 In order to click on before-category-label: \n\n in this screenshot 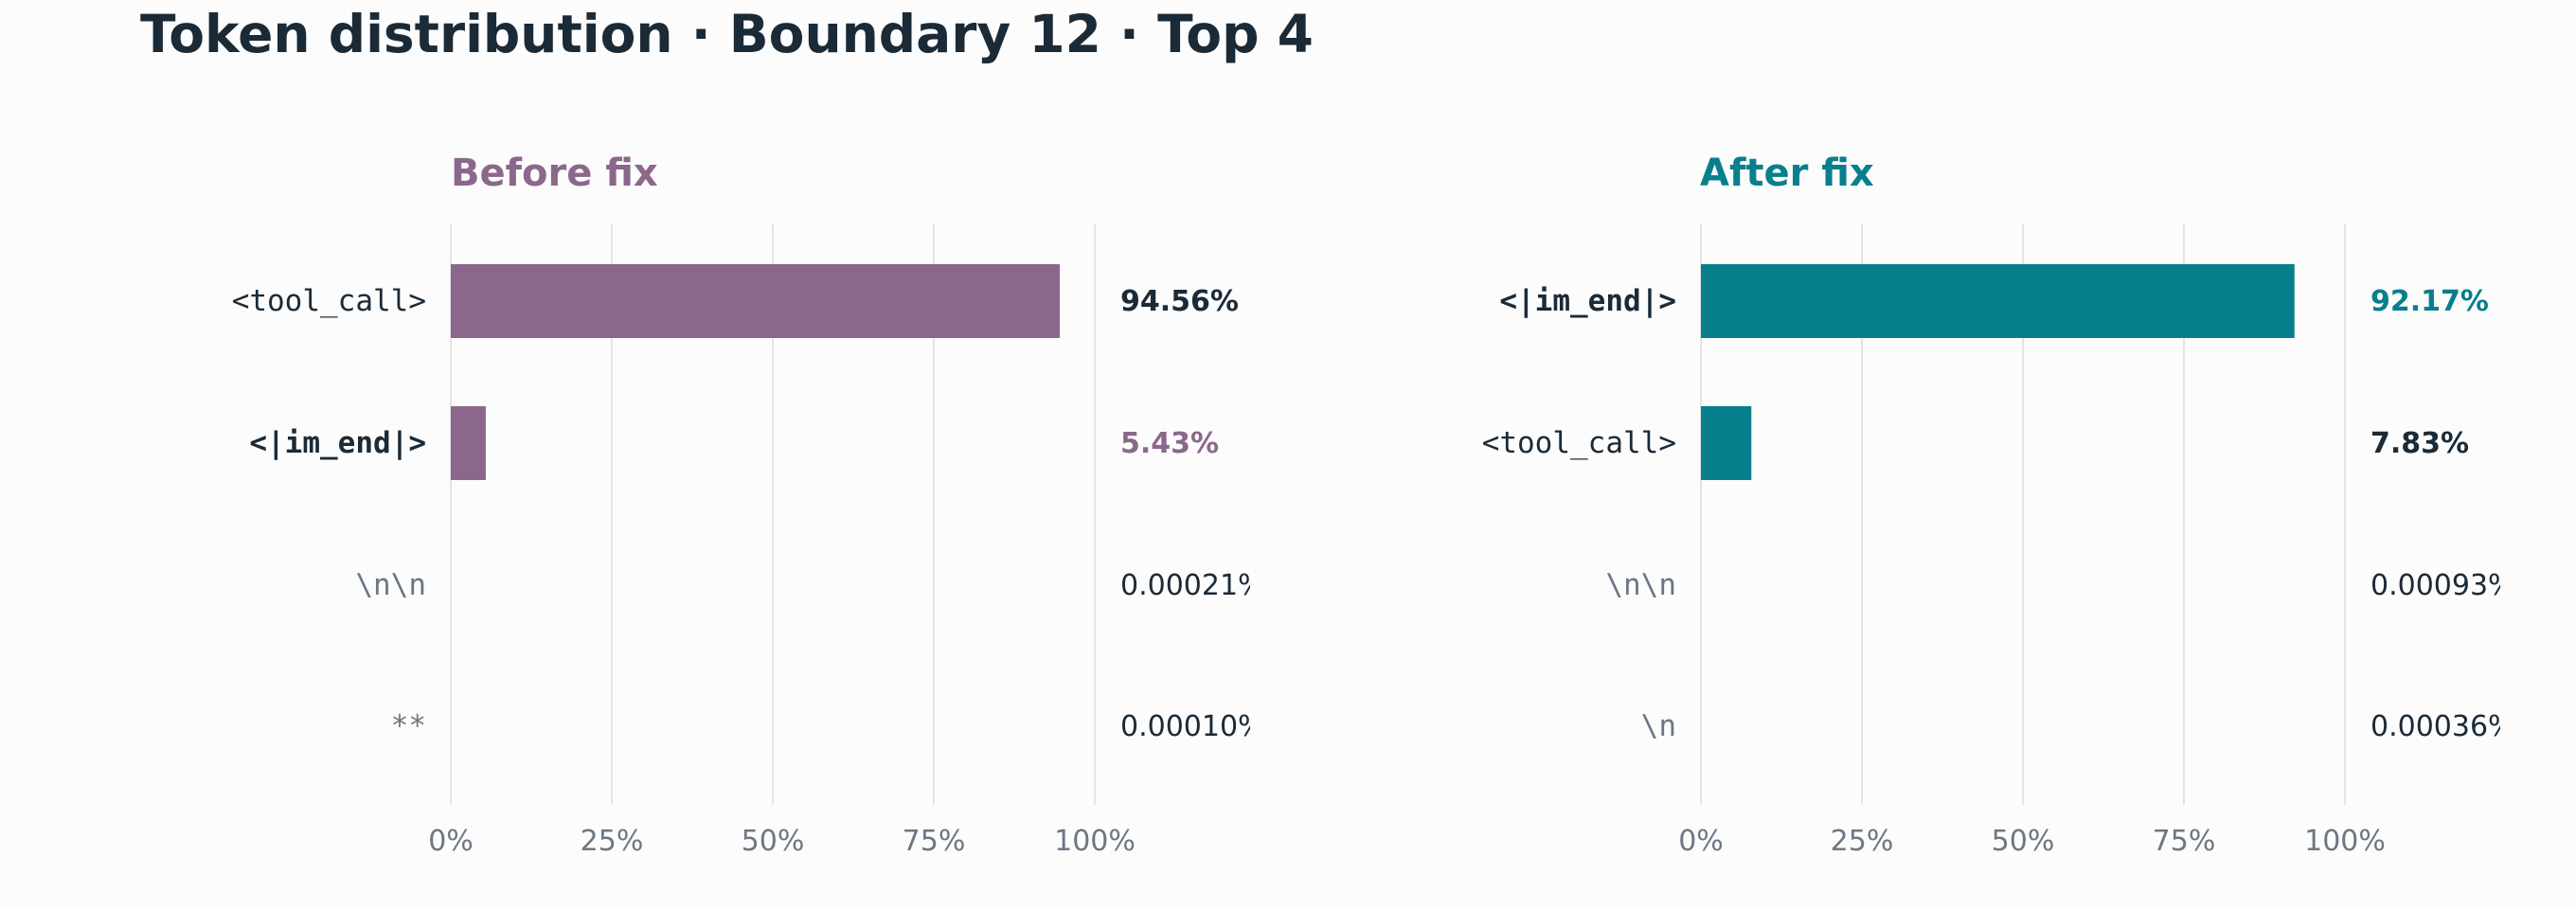, I will do `click(390, 585)`.